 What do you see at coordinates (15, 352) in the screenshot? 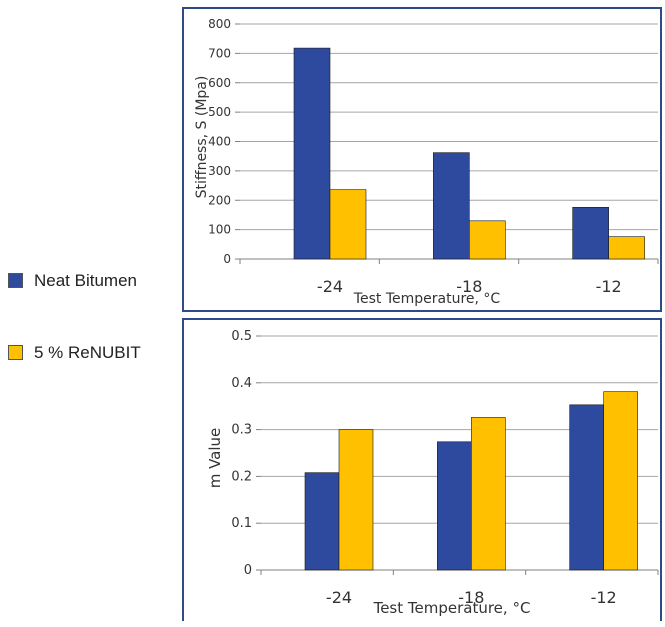
I see `legend-swatch-renubit` at bounding box center [15, 352].